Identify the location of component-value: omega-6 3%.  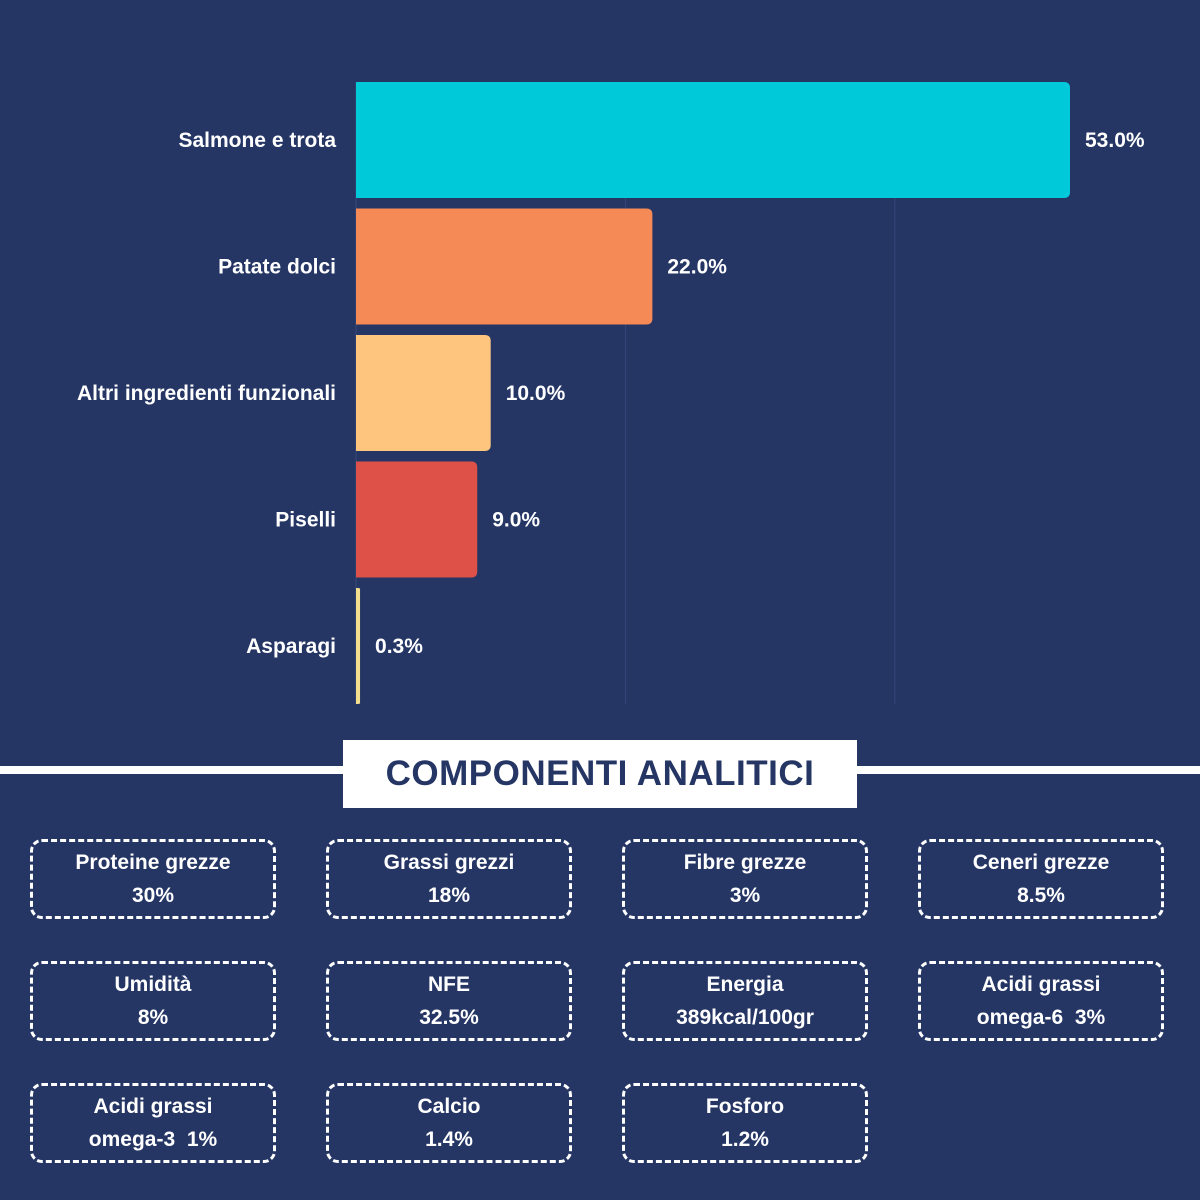
(1041, 1017).